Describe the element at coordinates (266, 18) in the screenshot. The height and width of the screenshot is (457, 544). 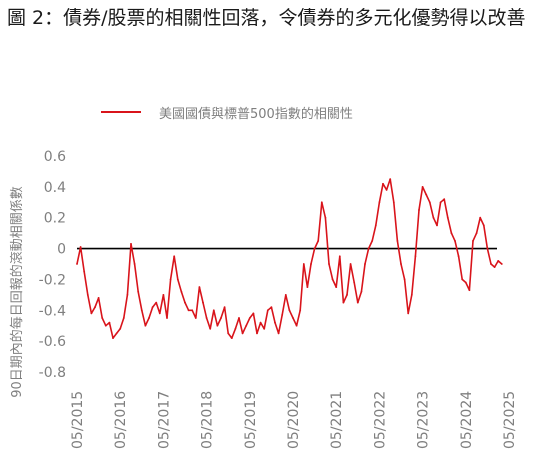
I see `figure-title: 圖 2：債券/股票的相關性回落，令債券的多元化優勢得以改善` at that location.